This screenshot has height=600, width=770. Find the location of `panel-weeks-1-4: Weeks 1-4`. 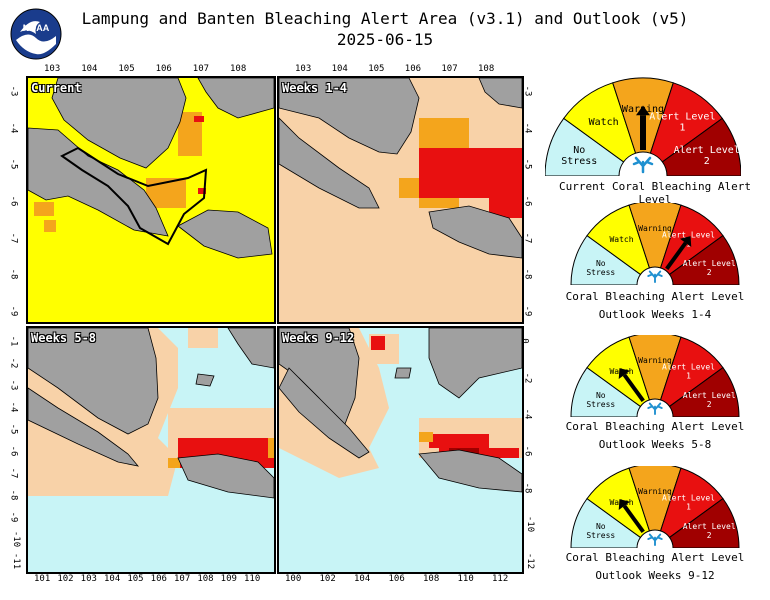

panel-weeks-1-4: Weeks 1-4 is located at coordinates (400, 200).